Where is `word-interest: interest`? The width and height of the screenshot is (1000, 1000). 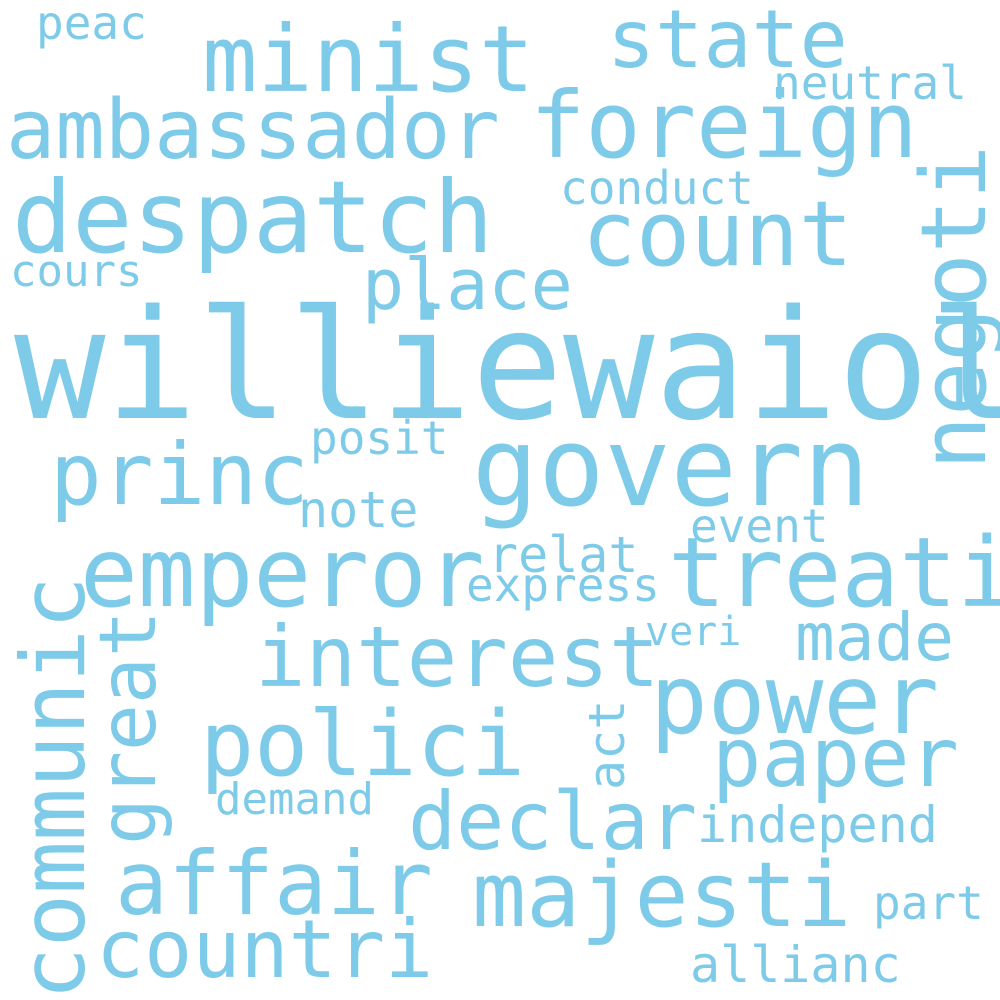 word-interest: interest is located at coordinates (457, 657).